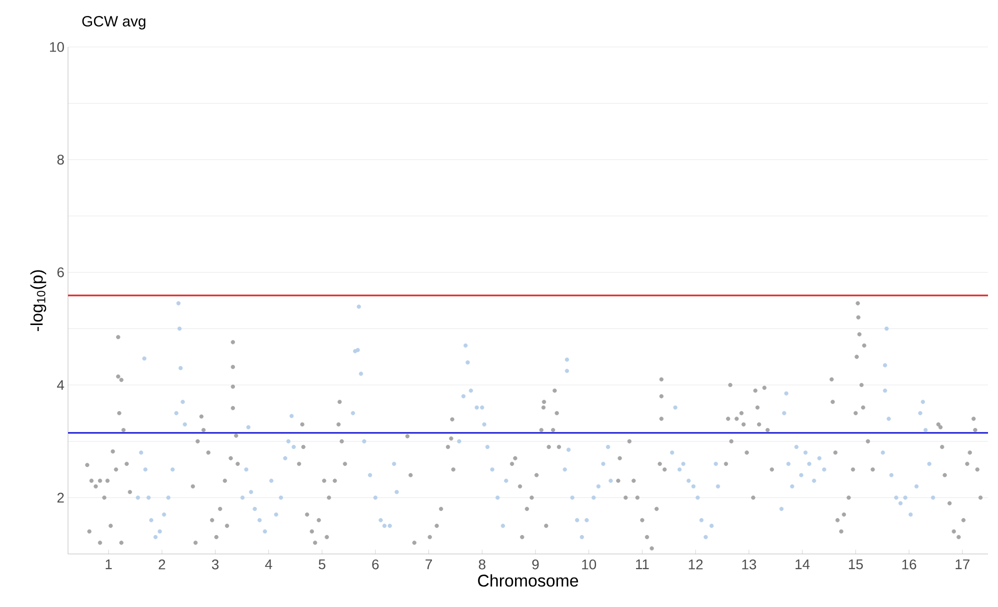 This screenshot has width=998, height=607. What do you see at coordinates (60, 159) in the screenshot?
I see `y-tick-label: 8` at bounding box center [60, 159].